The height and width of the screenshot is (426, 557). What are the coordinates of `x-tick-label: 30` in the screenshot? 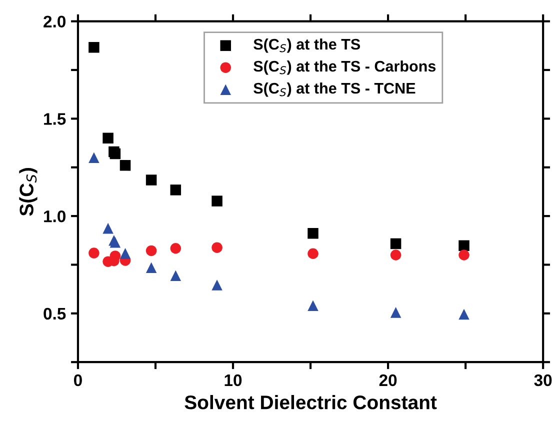 It's located at (543, 380).